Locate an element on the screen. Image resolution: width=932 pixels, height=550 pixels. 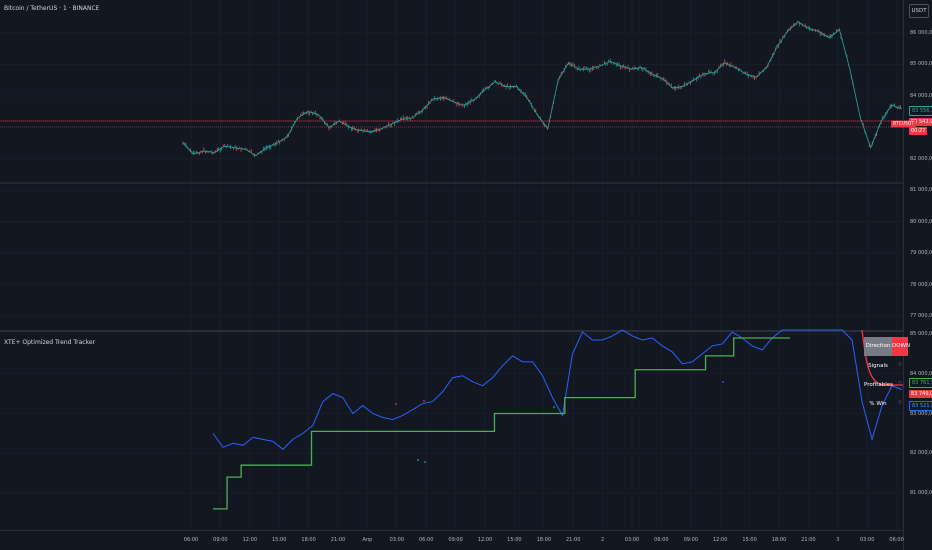
price-label: 79 000,00 is located at coordinates (921, 253).